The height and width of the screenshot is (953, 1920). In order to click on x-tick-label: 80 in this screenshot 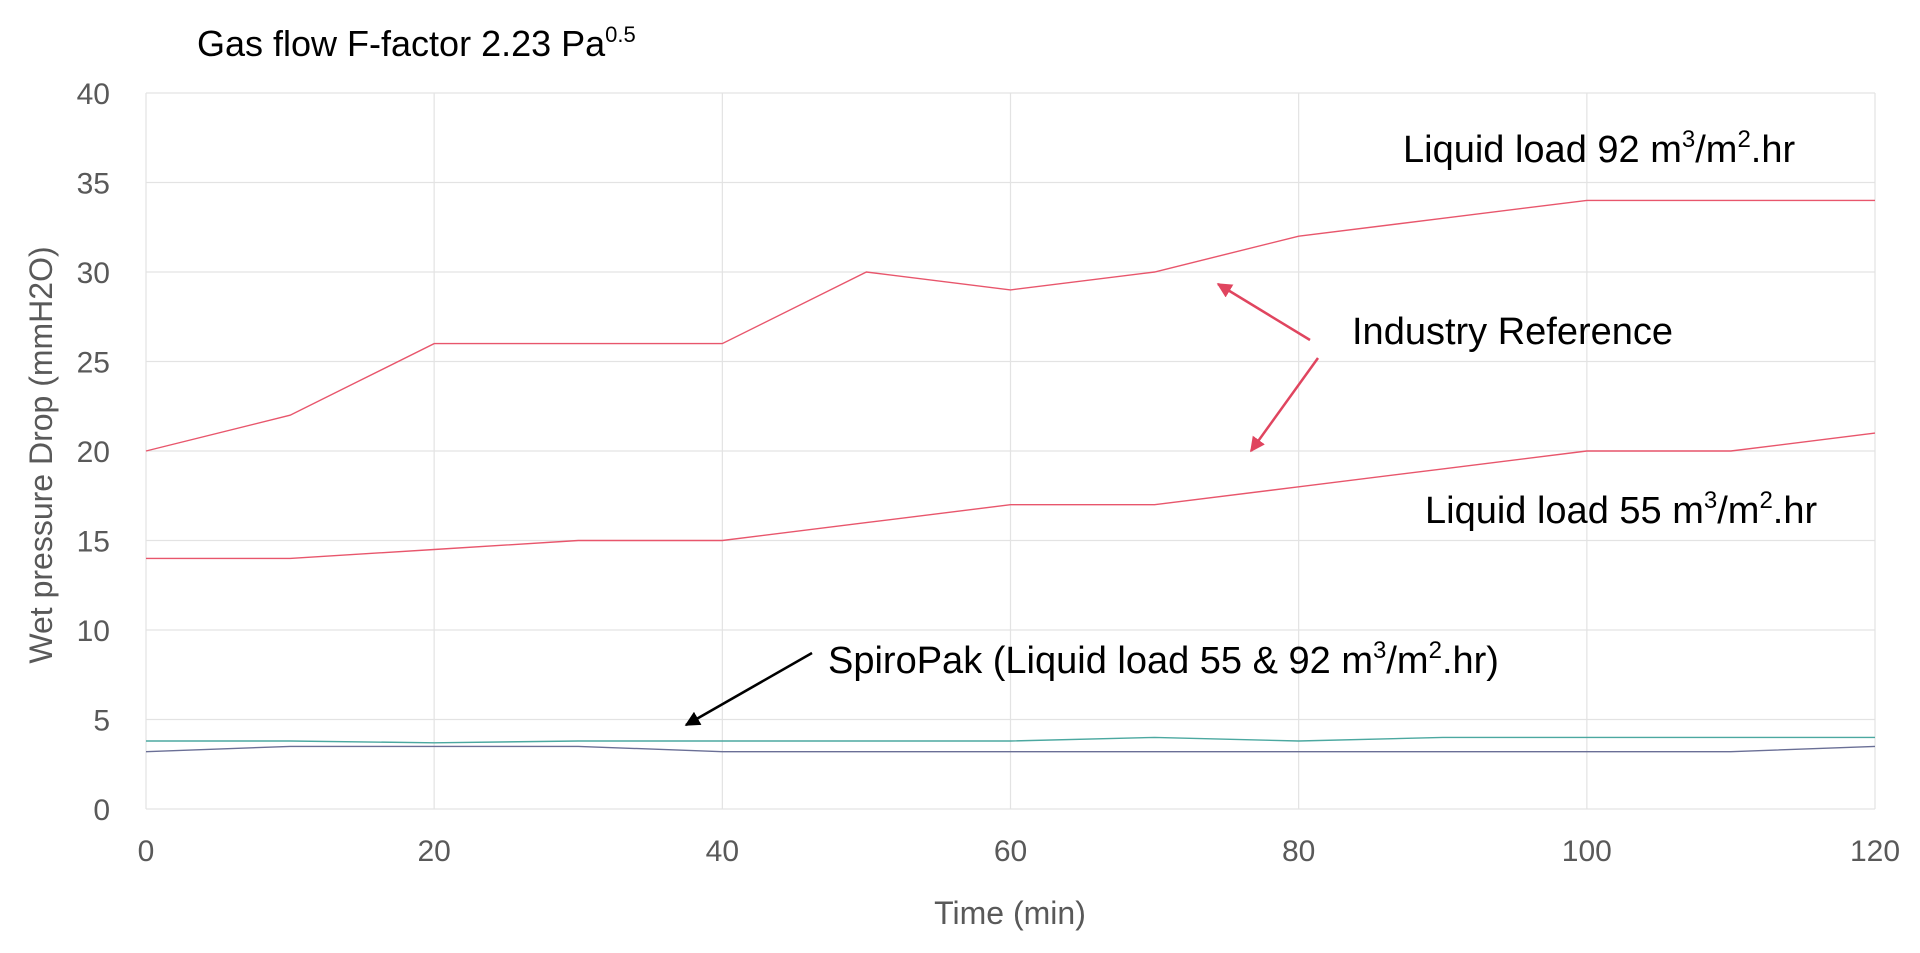, I will do `click(1298, 851)`.